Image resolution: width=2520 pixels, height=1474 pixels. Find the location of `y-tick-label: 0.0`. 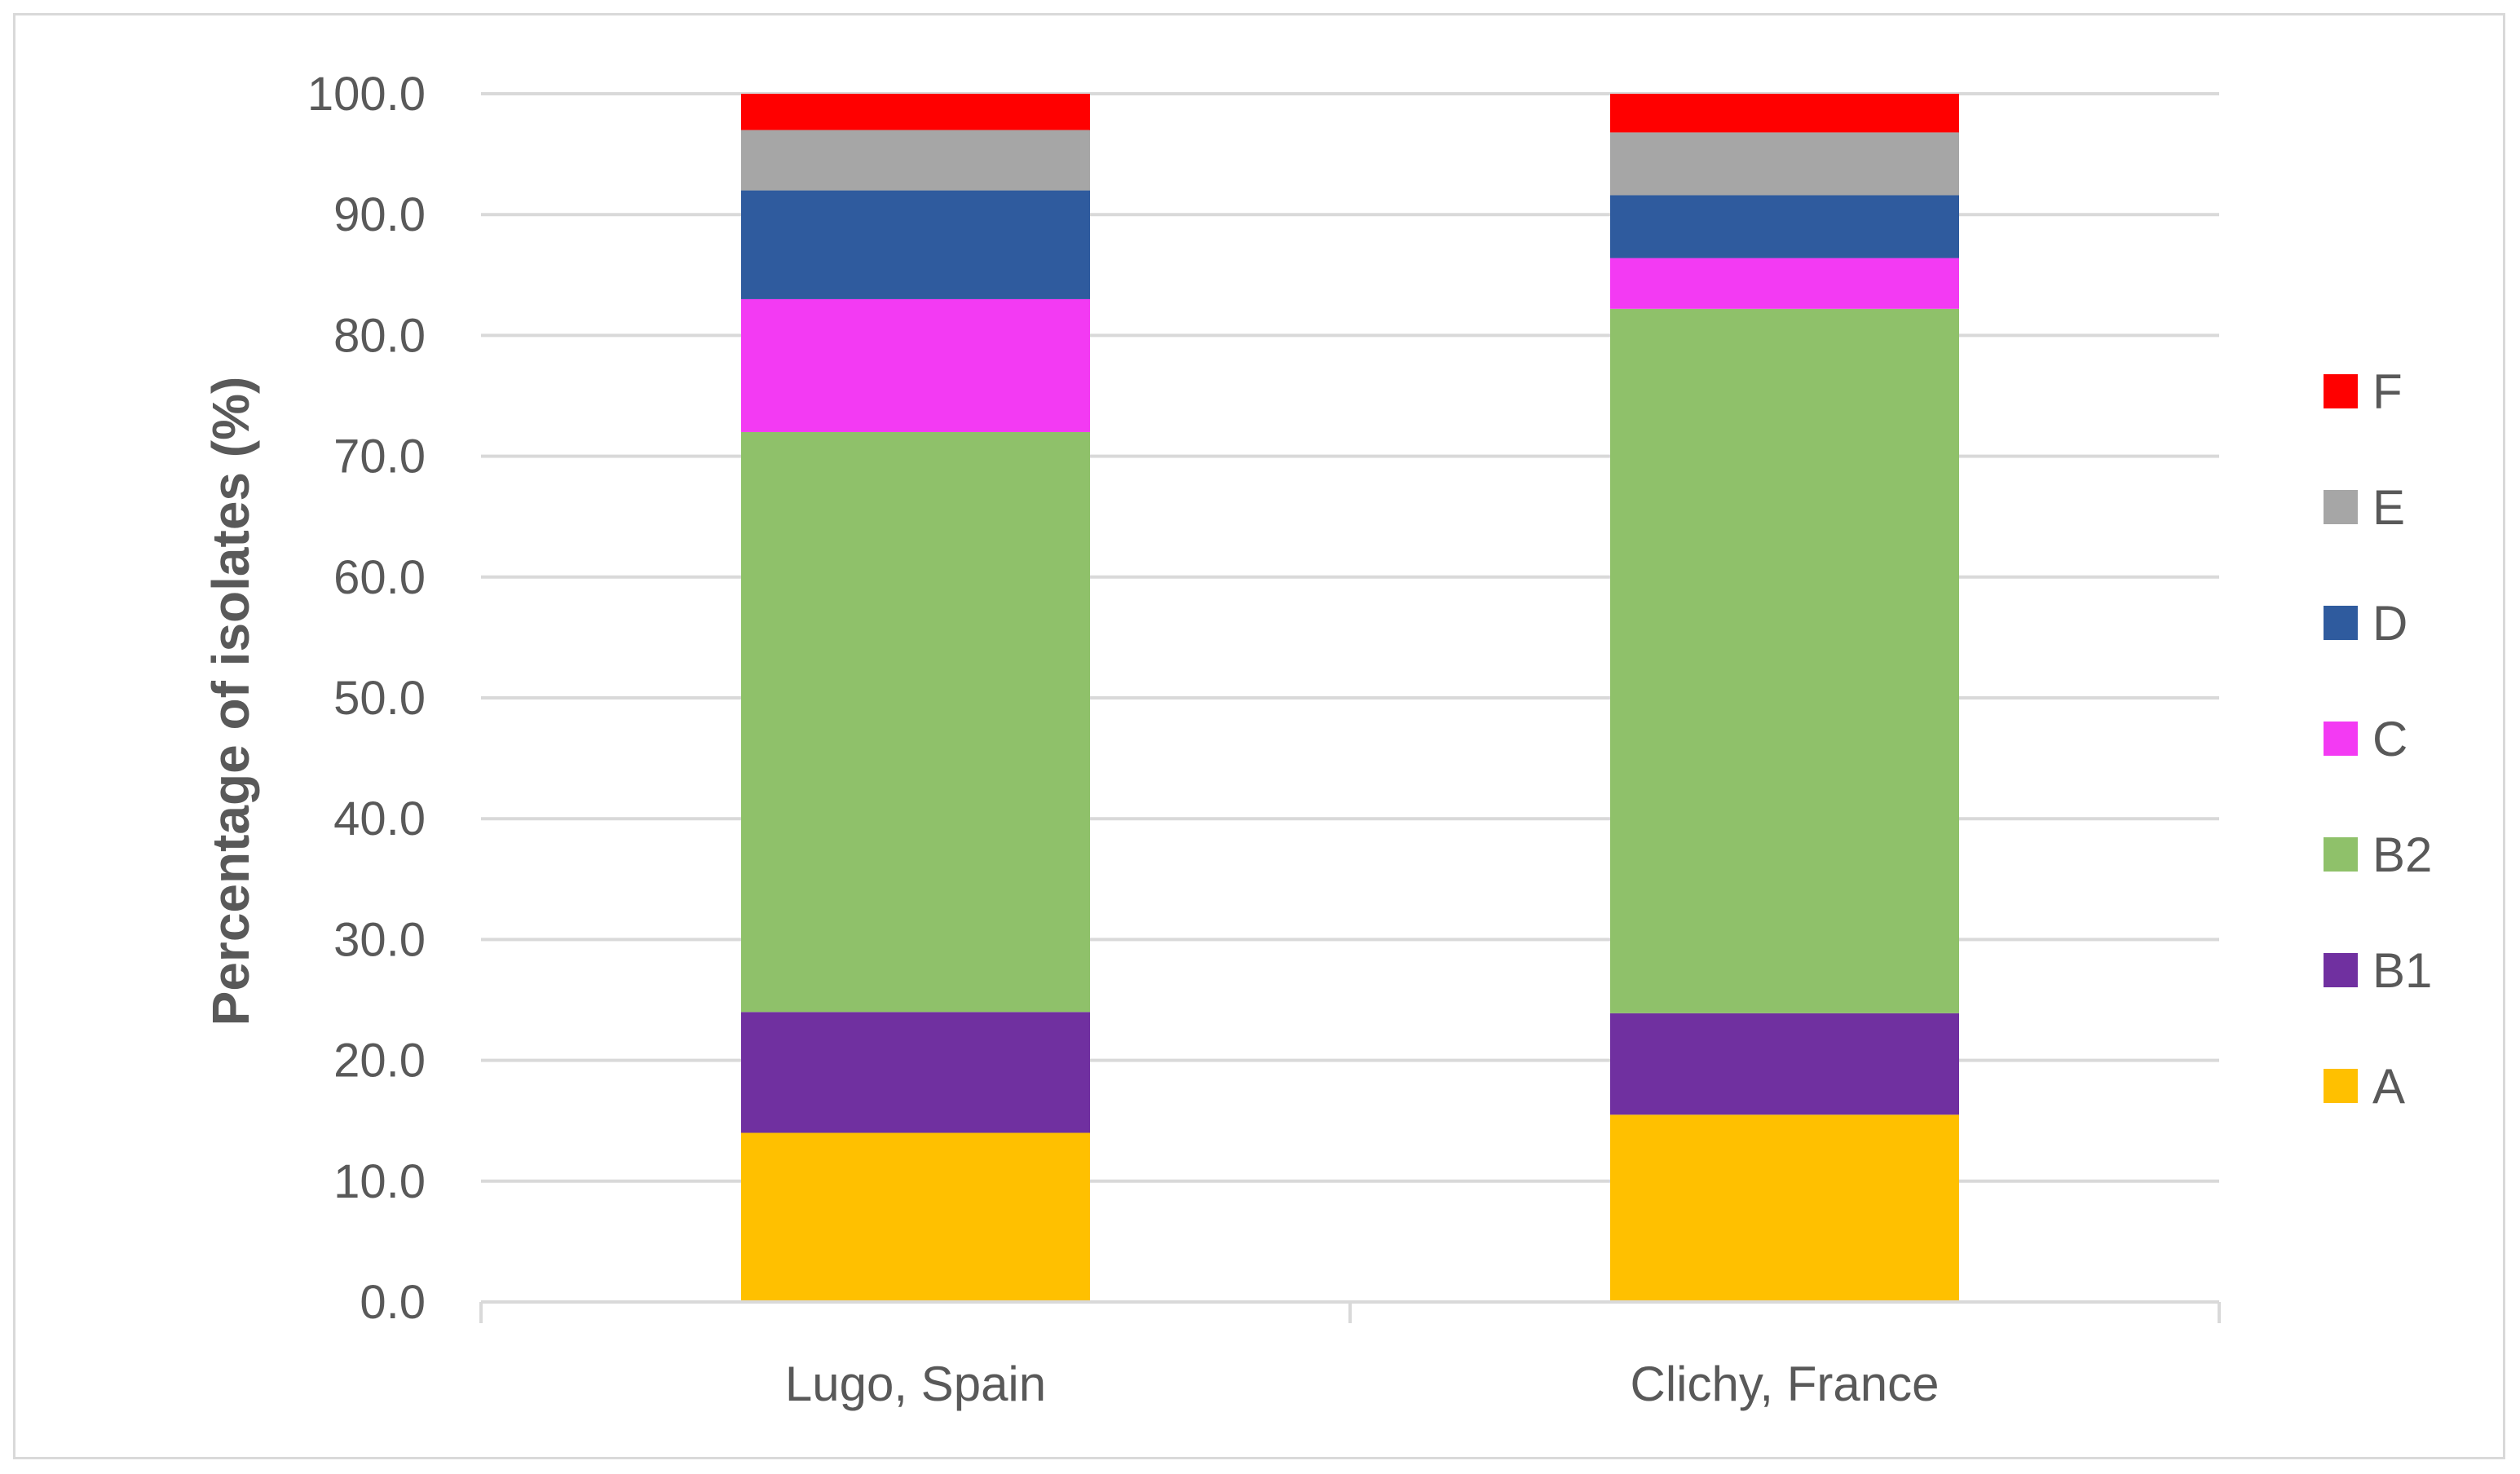

y-tick-label: 0.0 is located at coordinates (393, 1302).